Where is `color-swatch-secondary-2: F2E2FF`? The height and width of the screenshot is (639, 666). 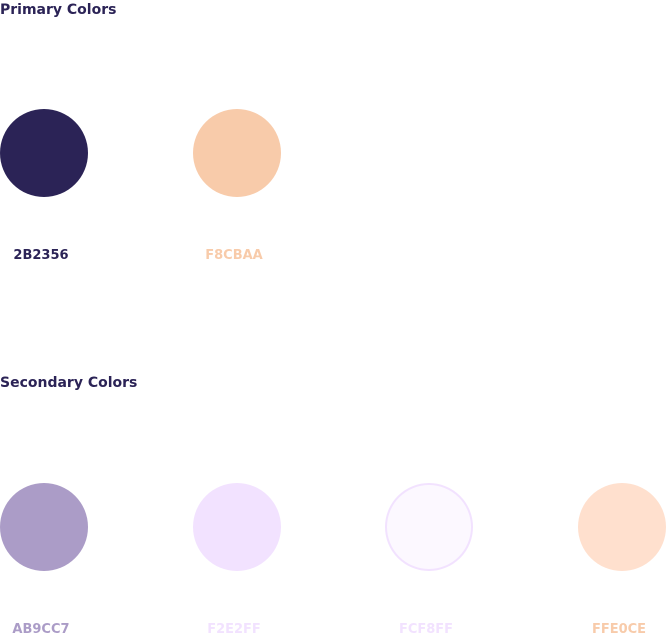 color-swatch-secondary-2: F2E2FF is located at coordinates (237, 560).